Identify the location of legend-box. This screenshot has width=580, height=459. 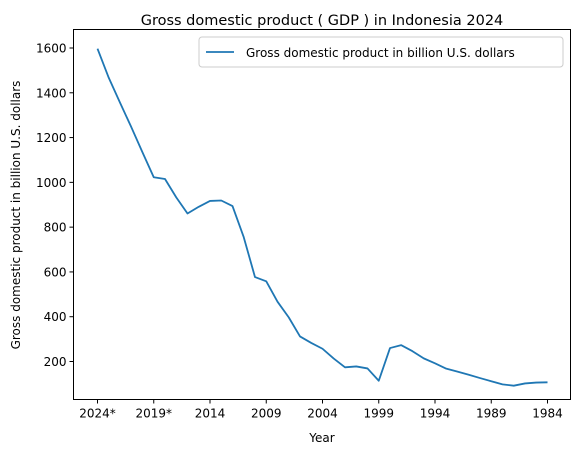
(381, 52).